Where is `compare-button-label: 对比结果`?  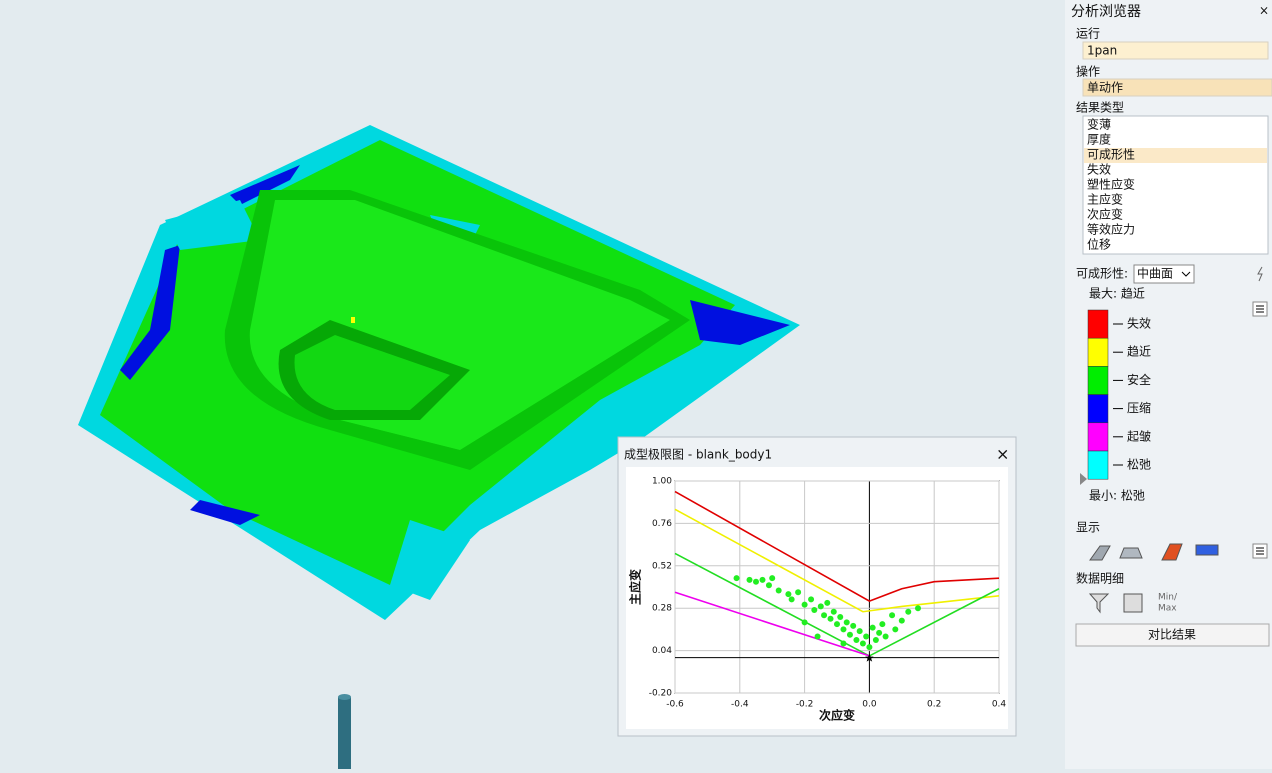
compare-button-label: 对比结果 is located at coordinates (1172, 635).